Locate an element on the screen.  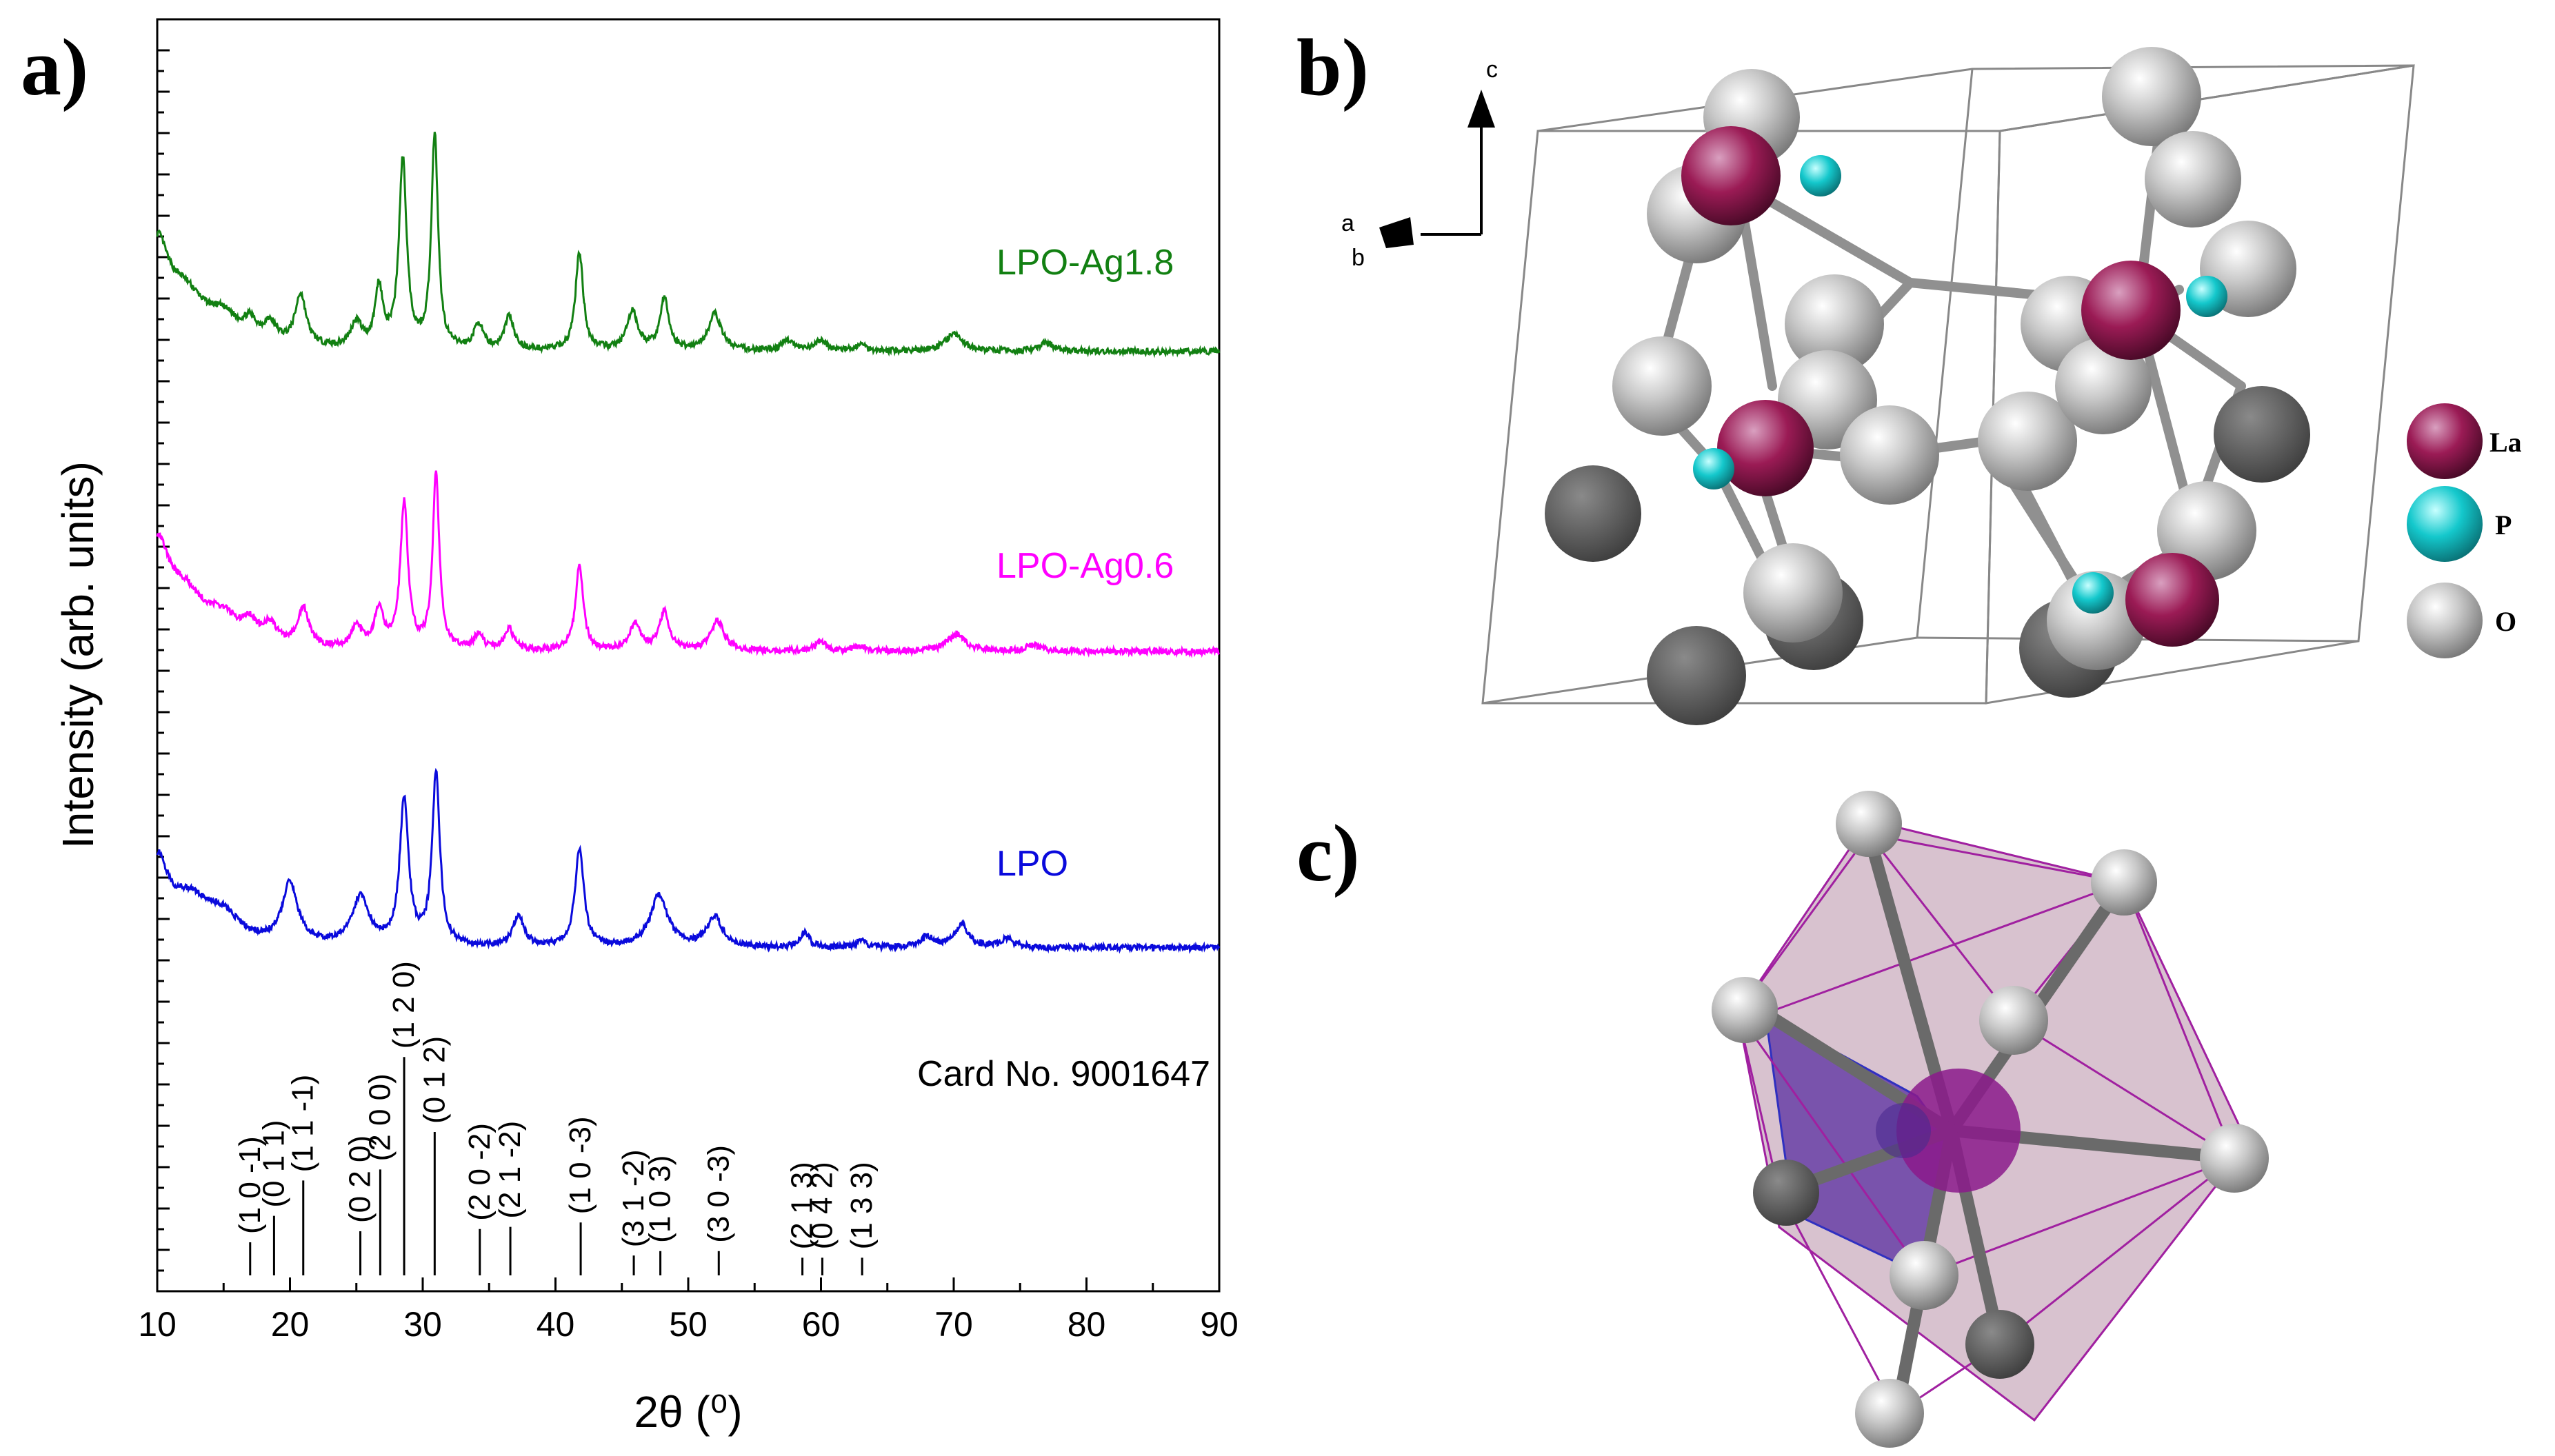
central-la-atom is located at coordinates (1958, 1131).